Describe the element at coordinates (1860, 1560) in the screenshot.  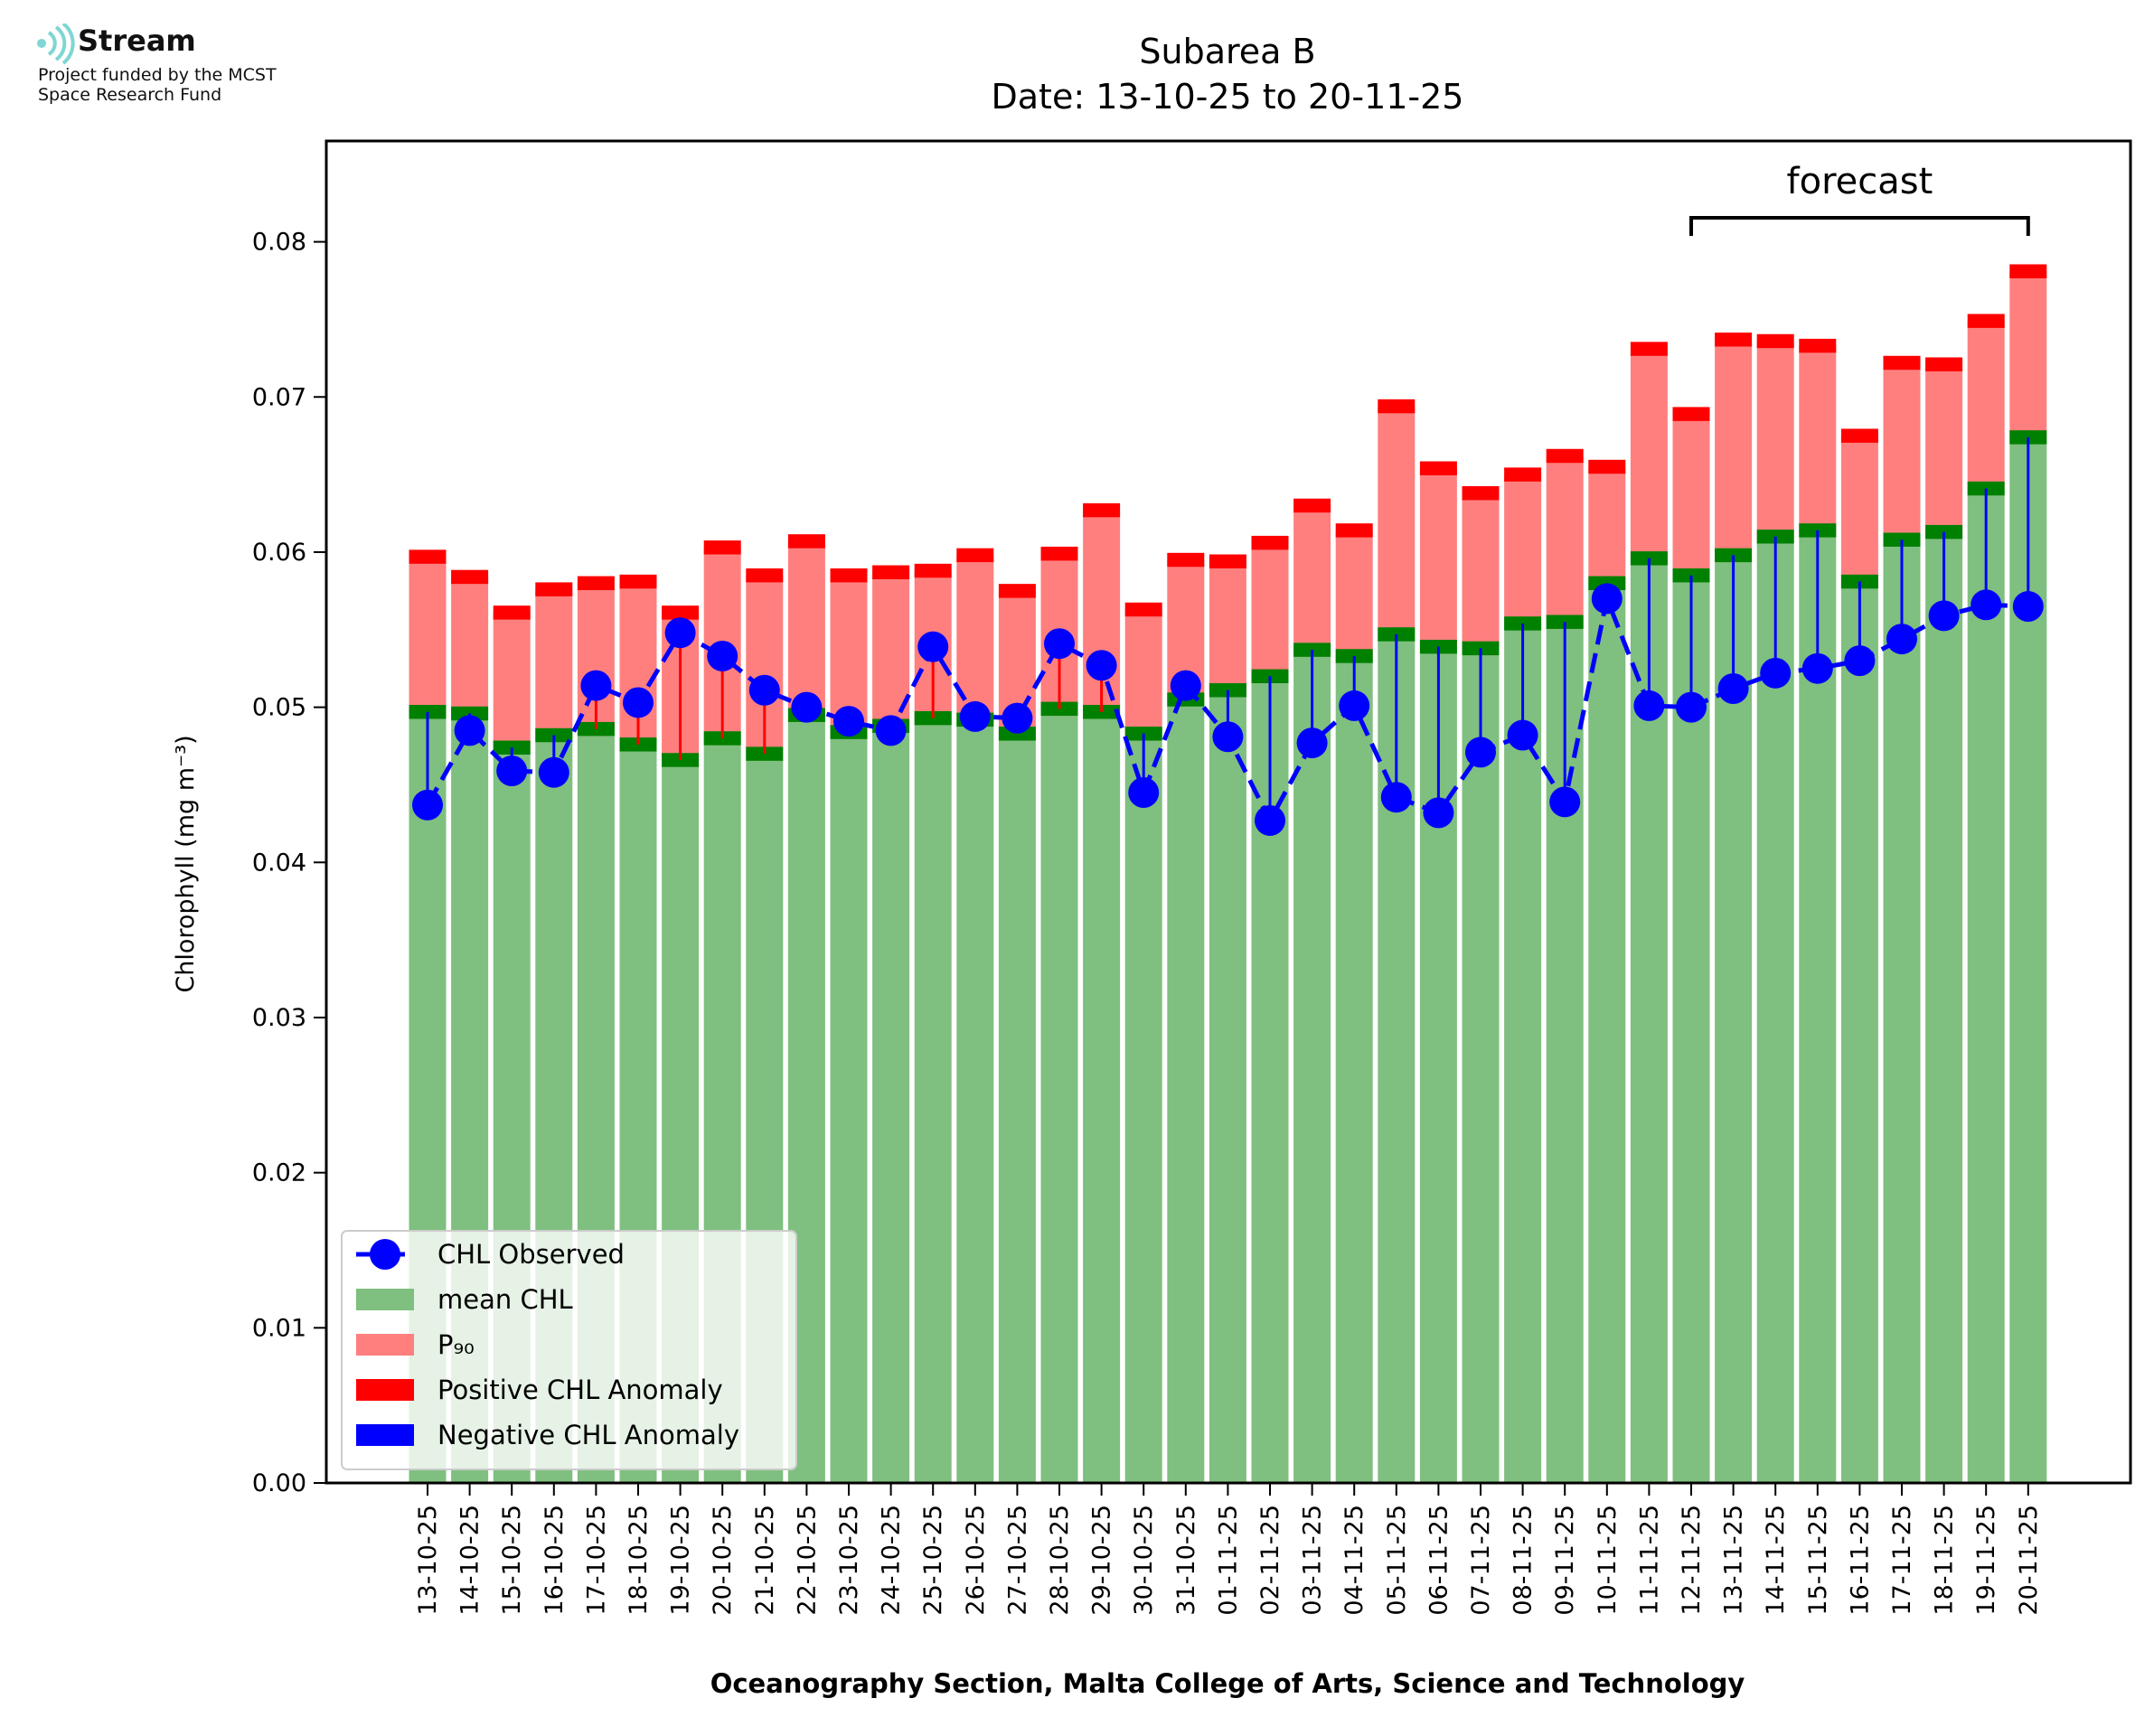
I see `x-tick-label: 16-11-25` at that location.